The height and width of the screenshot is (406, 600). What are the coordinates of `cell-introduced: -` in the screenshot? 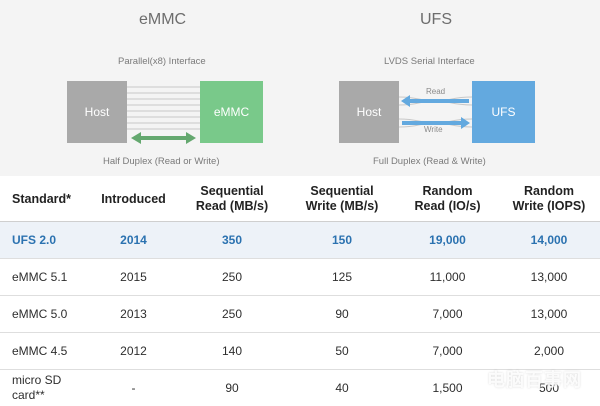 It's located at (133, 388).